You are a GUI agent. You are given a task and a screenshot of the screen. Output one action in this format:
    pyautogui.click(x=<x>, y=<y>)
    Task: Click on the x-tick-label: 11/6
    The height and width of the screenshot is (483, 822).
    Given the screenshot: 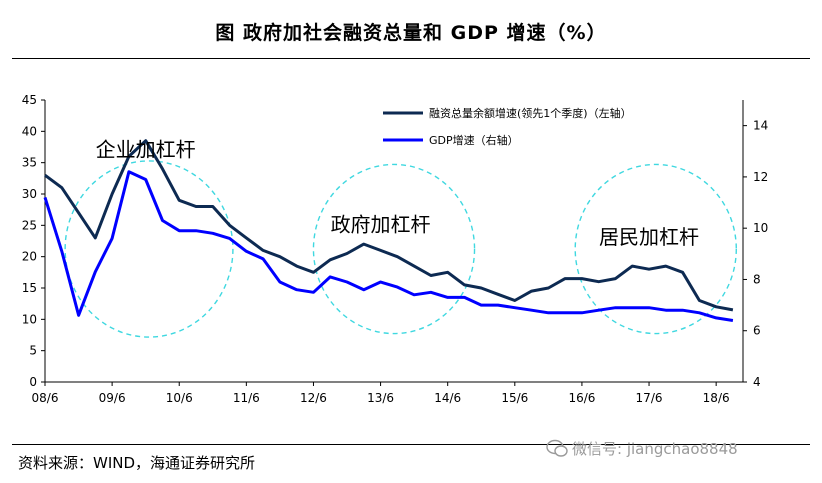 What is the action you would take?
    pyautogui.click(x=246, y=398)
    